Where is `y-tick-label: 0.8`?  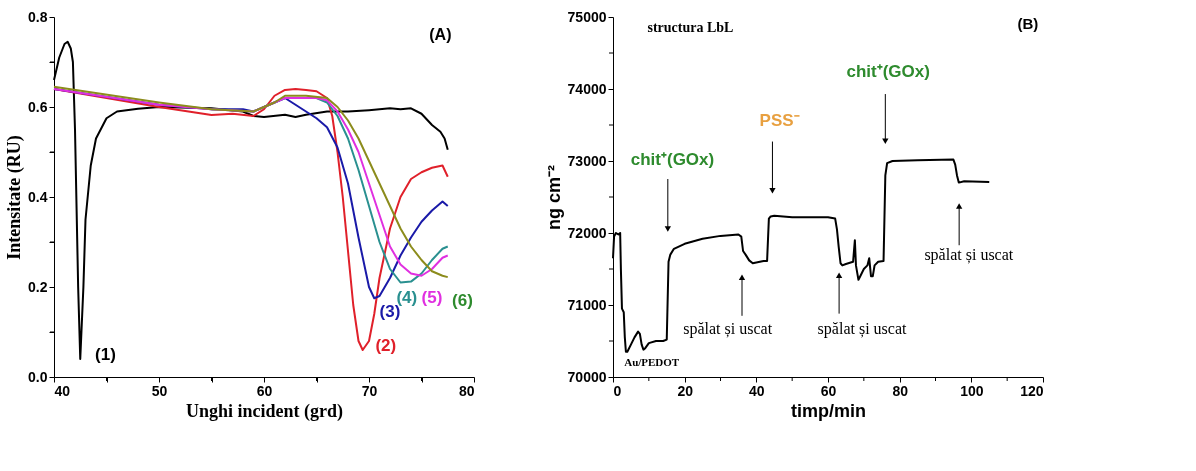 y-tick-label: 0.8 is located at coordinates (38, 16).